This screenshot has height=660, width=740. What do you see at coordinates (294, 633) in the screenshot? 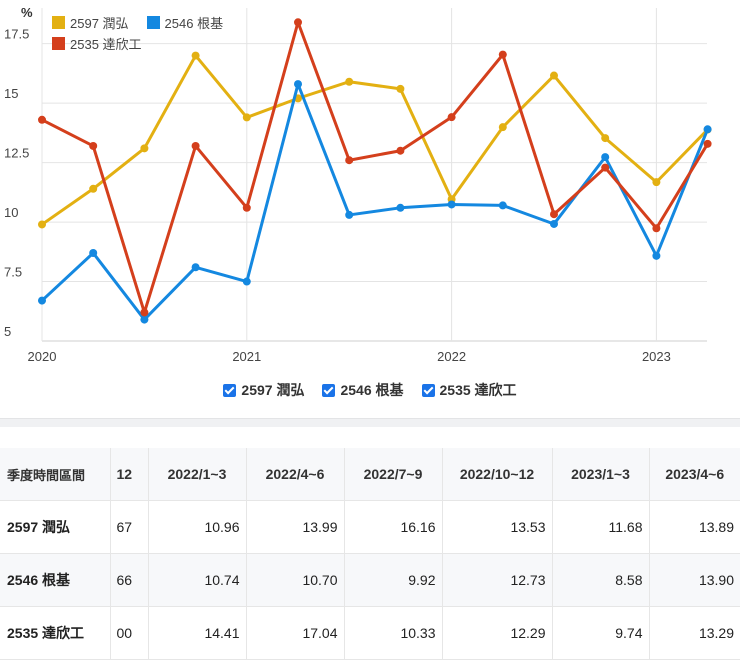
I see `table-cell: 17.04` at bounding box center [294, 633].